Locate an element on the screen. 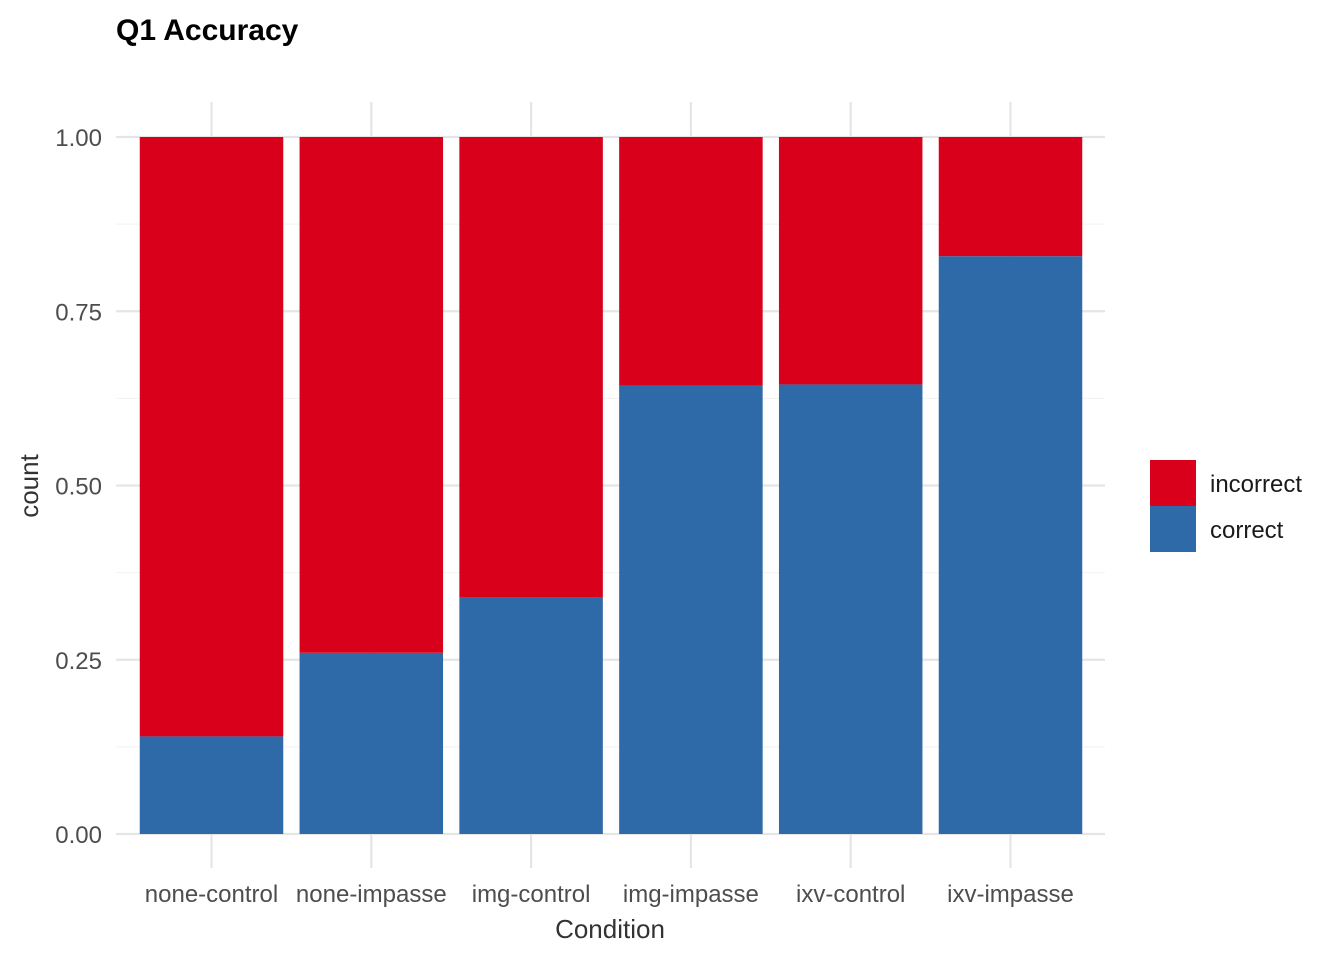 Image resolution: width=1344 pixels, height=960 pixels. bar-incorrect-none-impasse is located at coordinates (371, 395).